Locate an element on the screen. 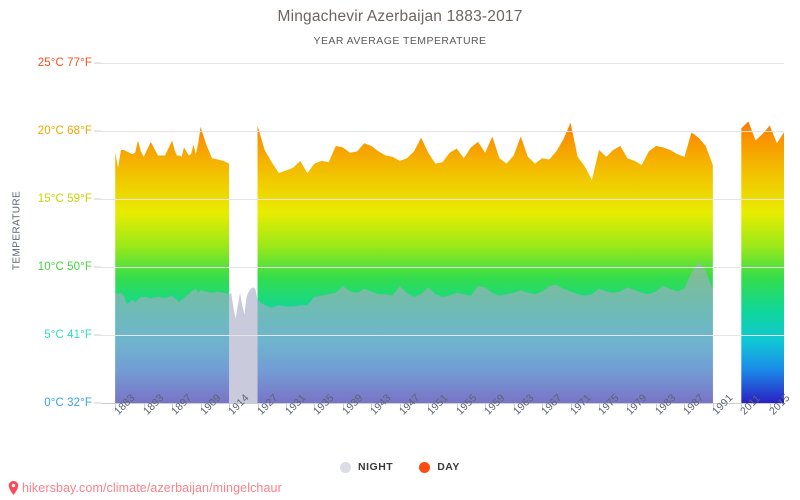 This screenshot has height=500, width=800. x-tick-label: 1959 is located at coordinates (495, 404).